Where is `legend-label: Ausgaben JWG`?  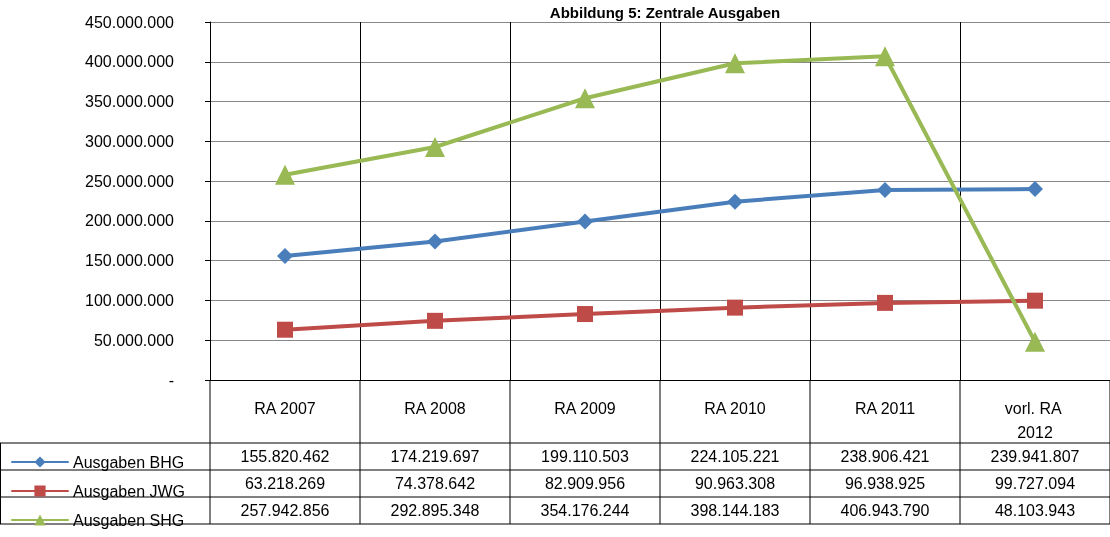
legend-label: Ausgaben JWG is located at coordinates (129, 491).